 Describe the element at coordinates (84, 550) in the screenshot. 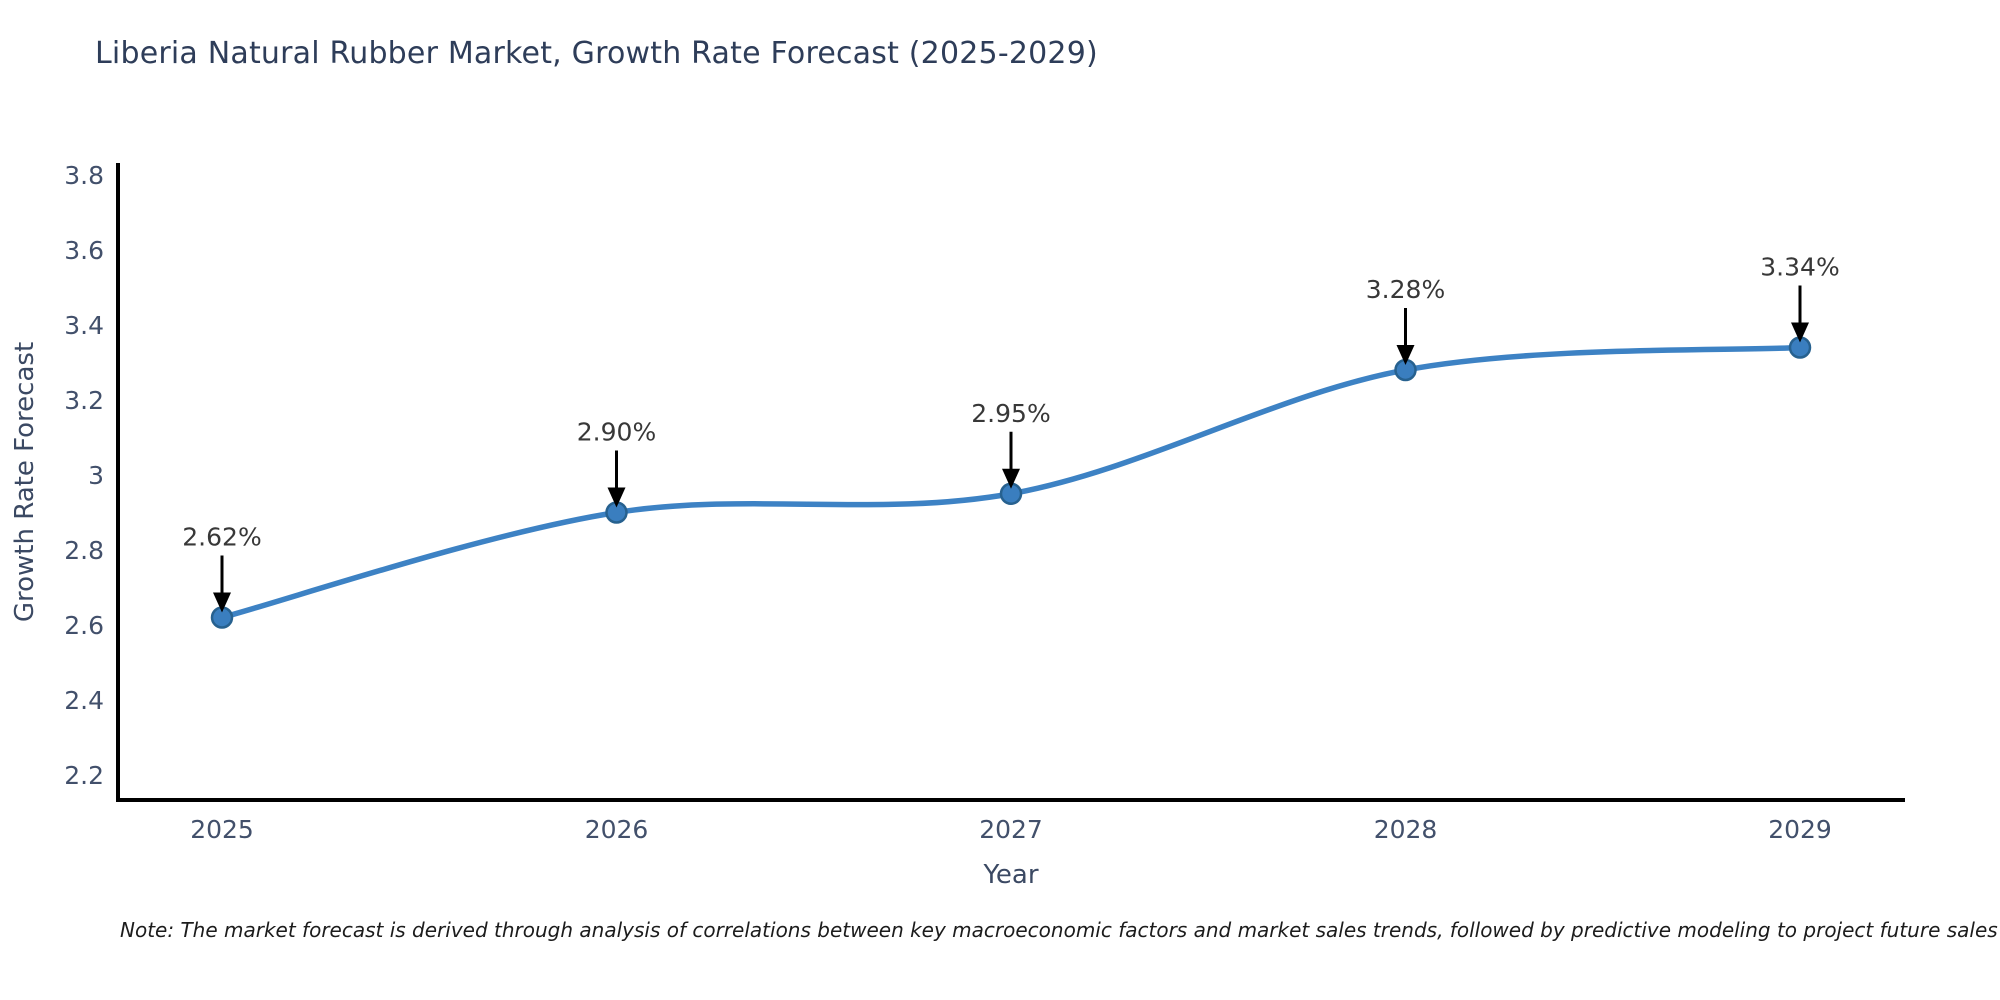

I see `svg-text: 2.8` at that location.